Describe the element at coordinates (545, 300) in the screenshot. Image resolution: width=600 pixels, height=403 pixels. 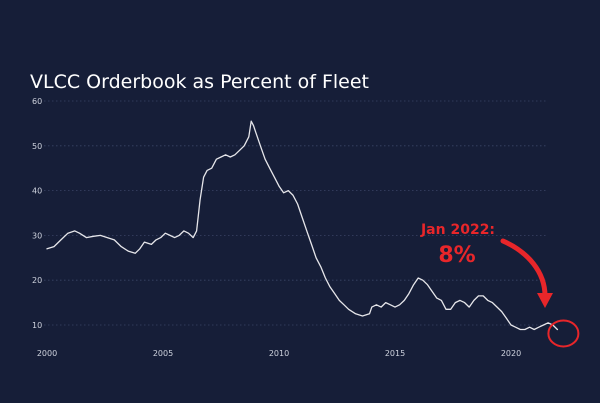
I see `annotation-arrowhead` at that location.